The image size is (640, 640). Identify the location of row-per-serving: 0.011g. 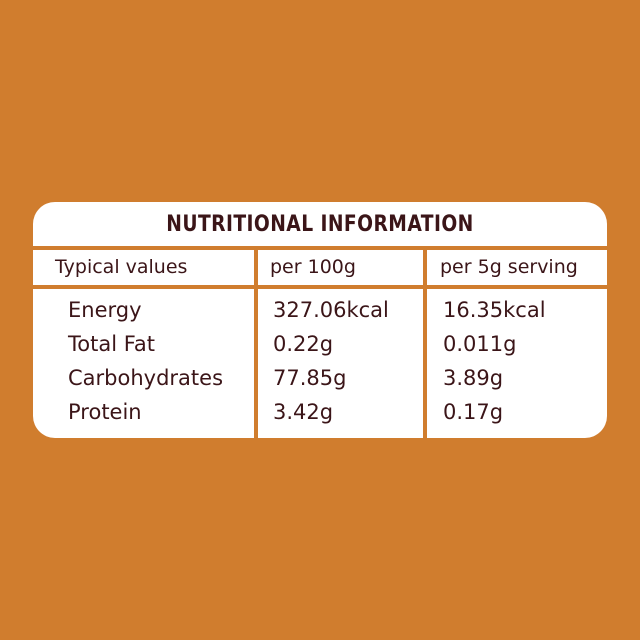
(480, 344).